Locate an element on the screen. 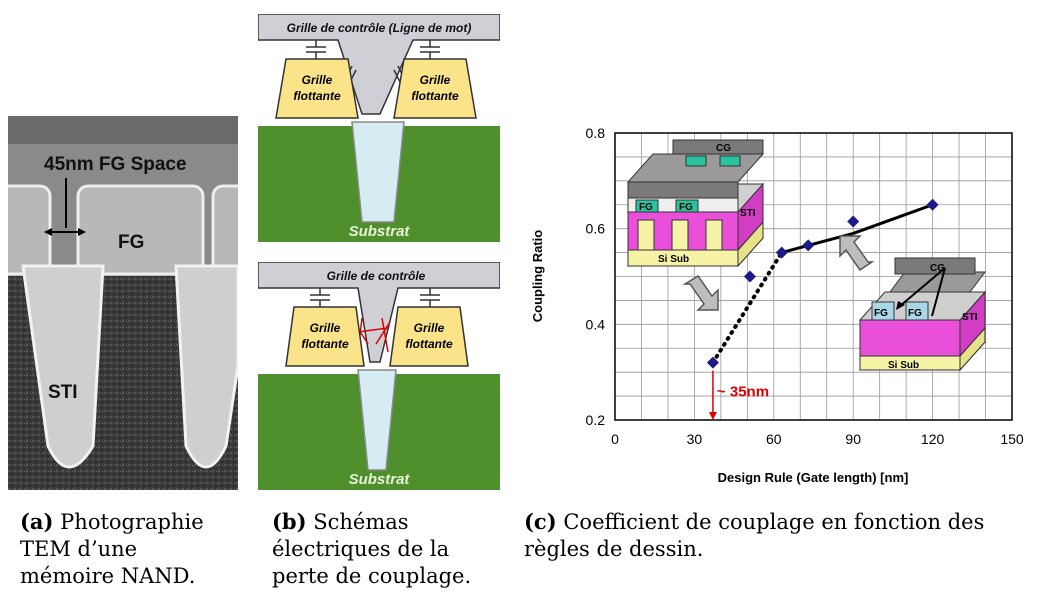 The height and width of the screenshot is (593, 1052). annotation-35nm-label: ~ 35nm is located at coordinates (743, 391).